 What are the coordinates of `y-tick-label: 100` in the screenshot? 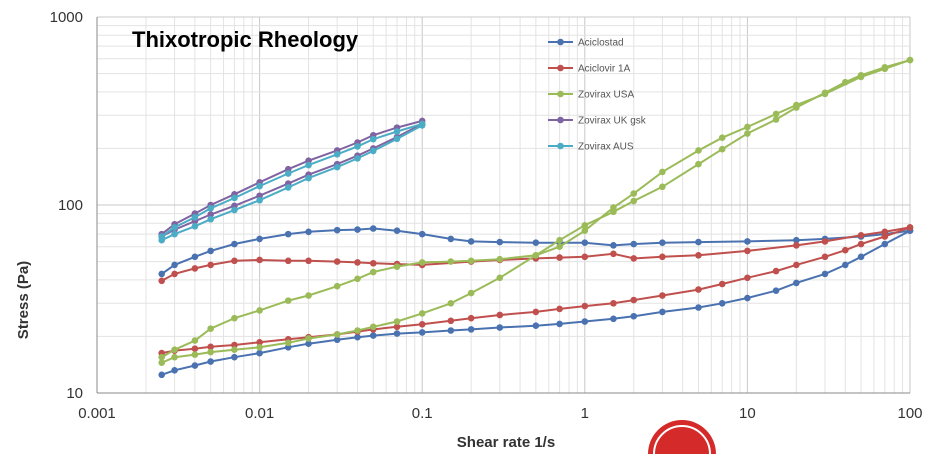 It's located at (70, 205).